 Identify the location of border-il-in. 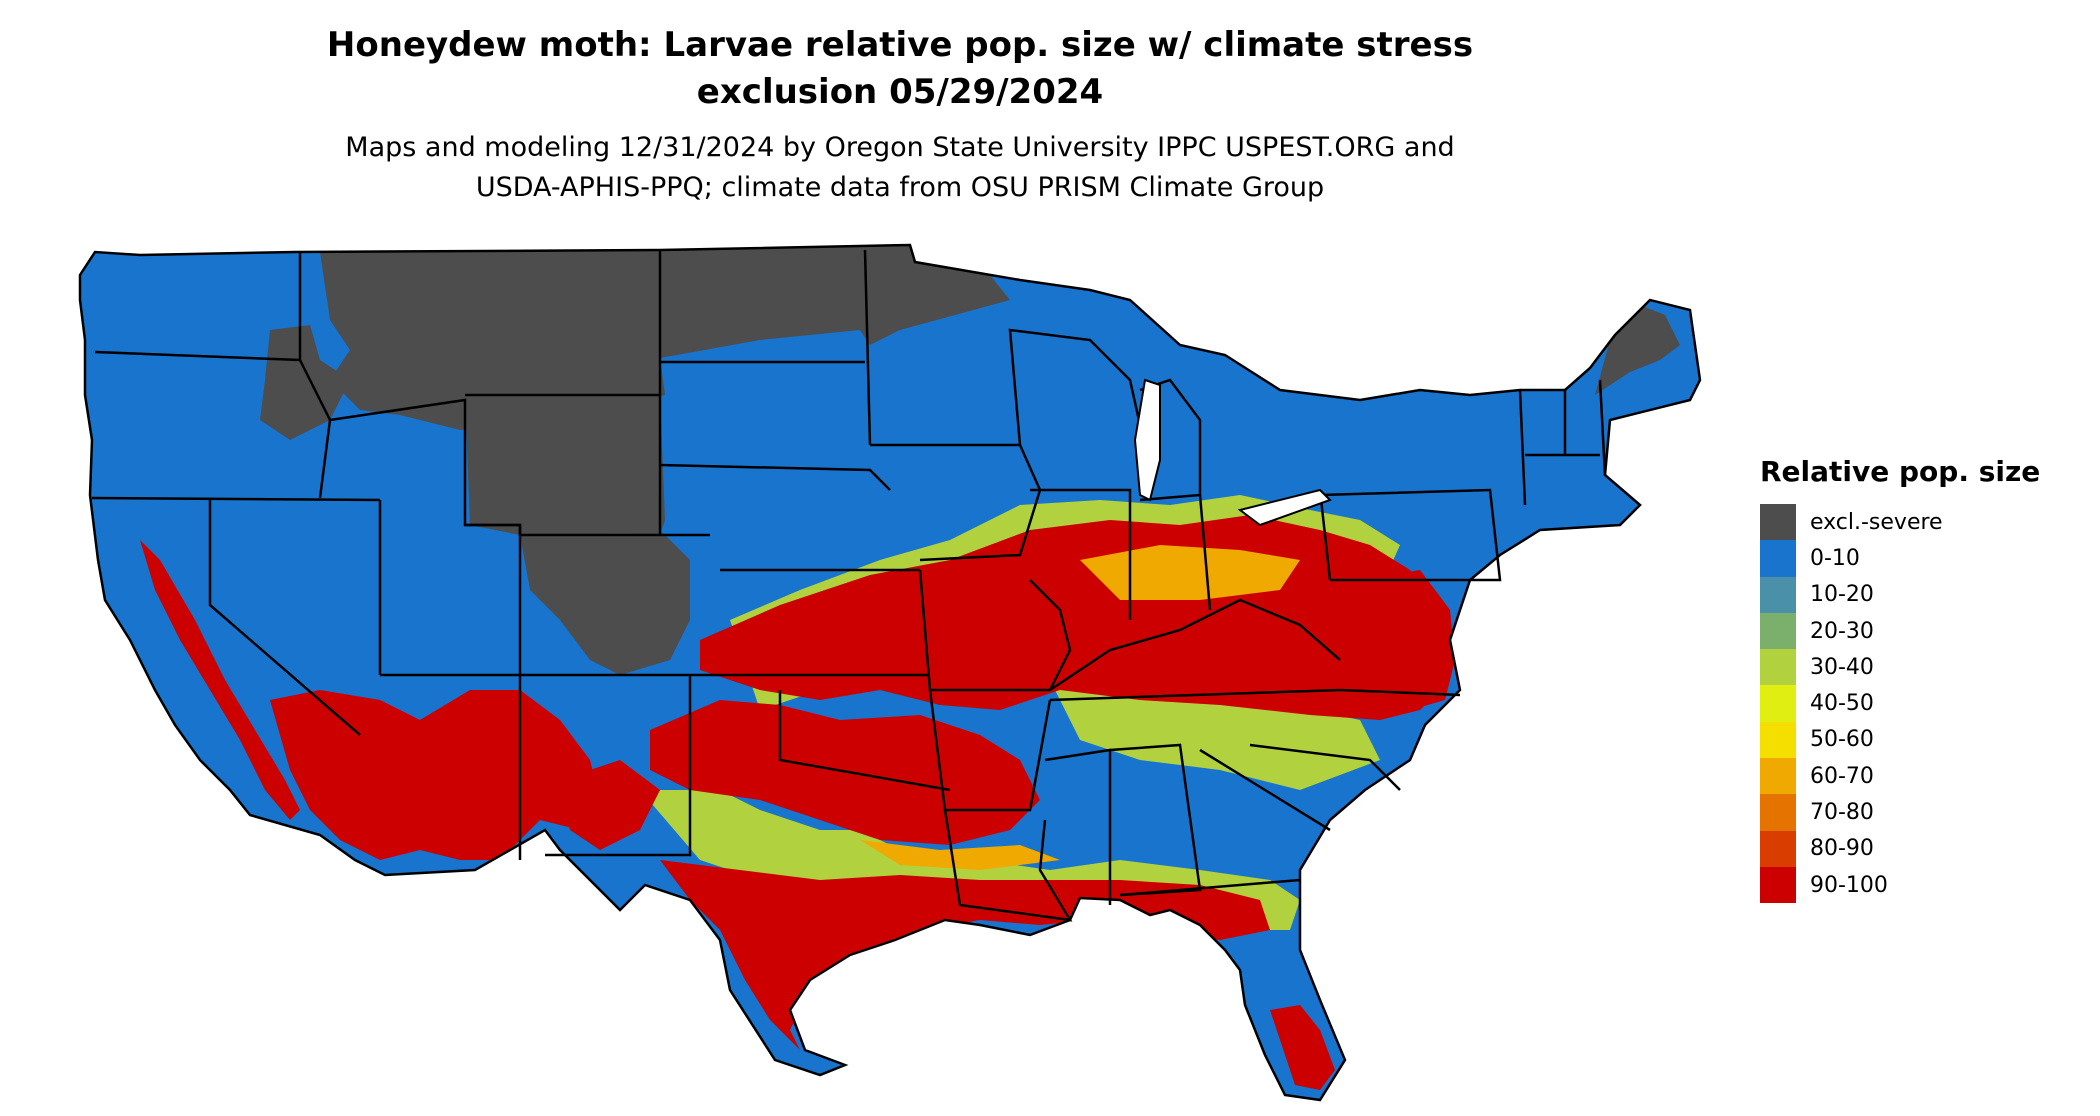
(1081, 554).